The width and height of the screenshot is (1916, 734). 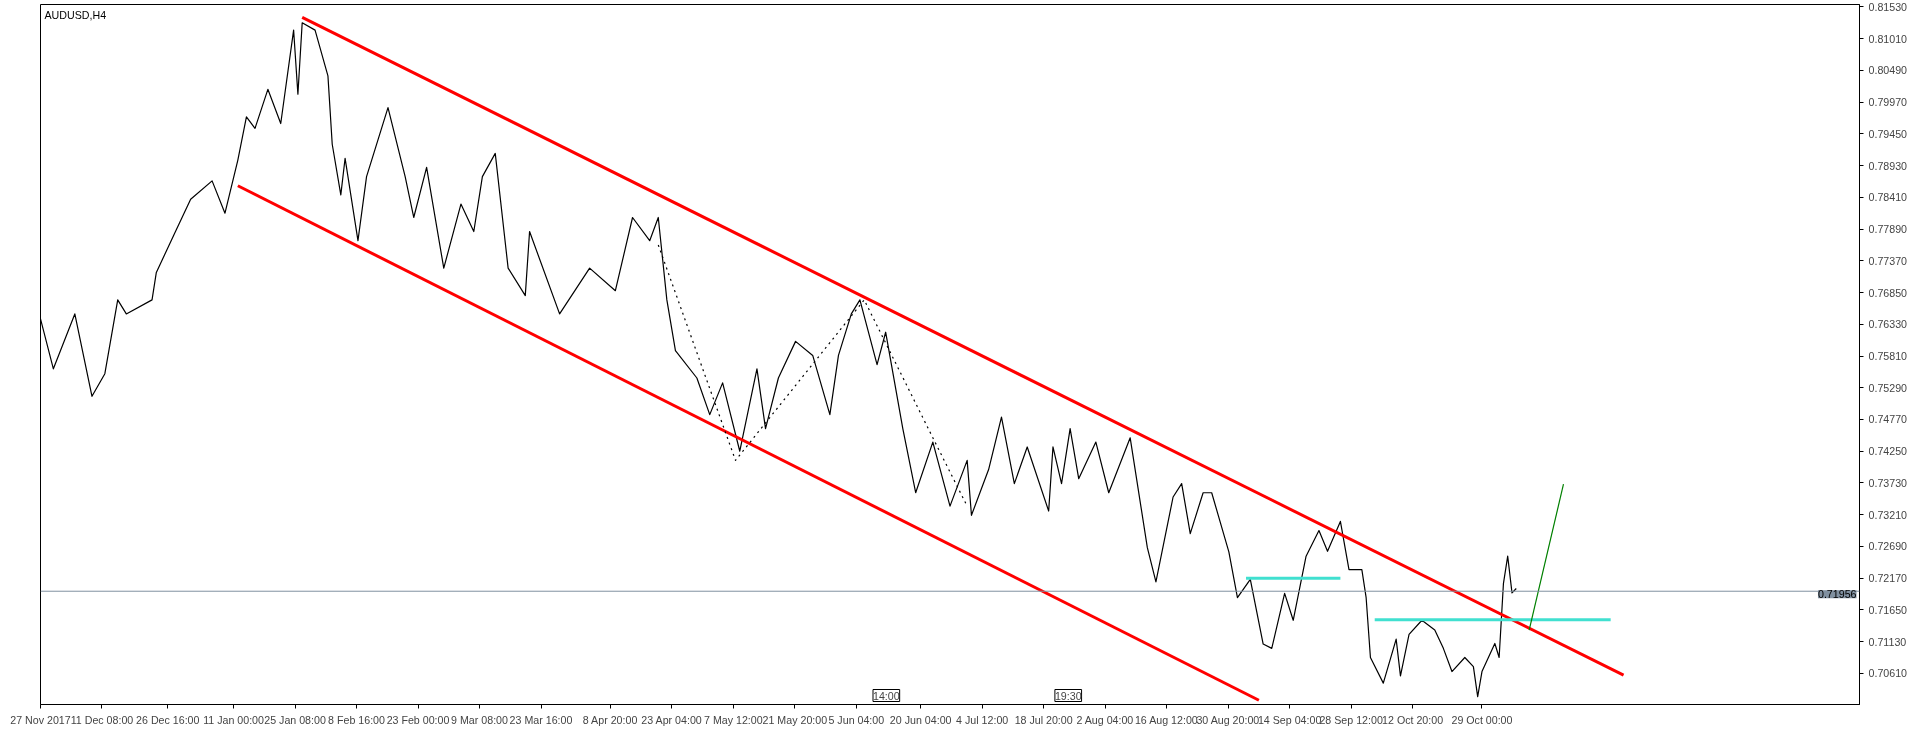 What do you see at coordinates (1888, 165) in the screenshot?
I see `y-tick-label: 0.78930` at bounding box center [1888, 165].